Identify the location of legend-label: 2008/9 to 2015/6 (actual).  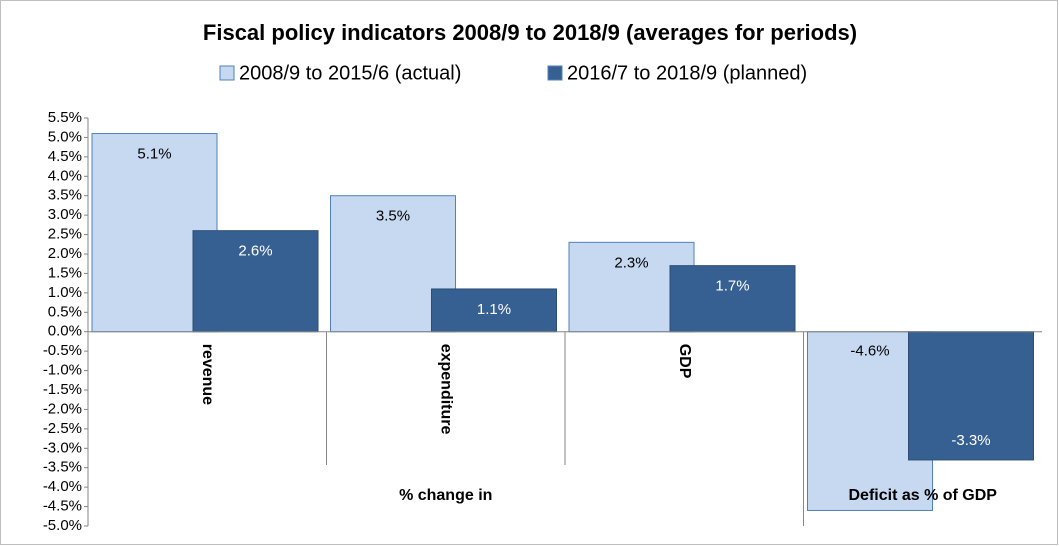
(350, 73).